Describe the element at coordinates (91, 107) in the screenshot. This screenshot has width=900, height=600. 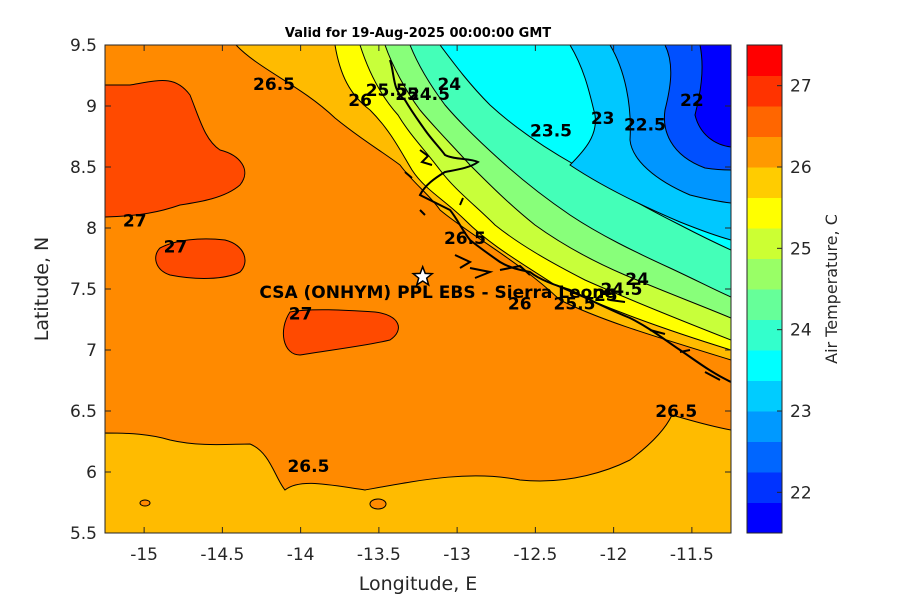
I see `y-tick-label: 9` at that location.